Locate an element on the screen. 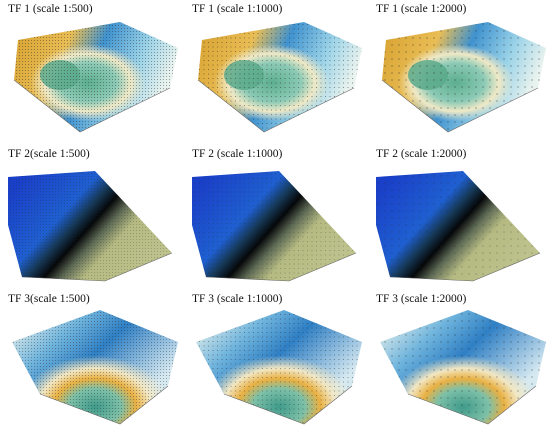 The image size is (550, 434). panel-tf2-500: TF 2(scale 1:500) is located at coordinates (90, 215).